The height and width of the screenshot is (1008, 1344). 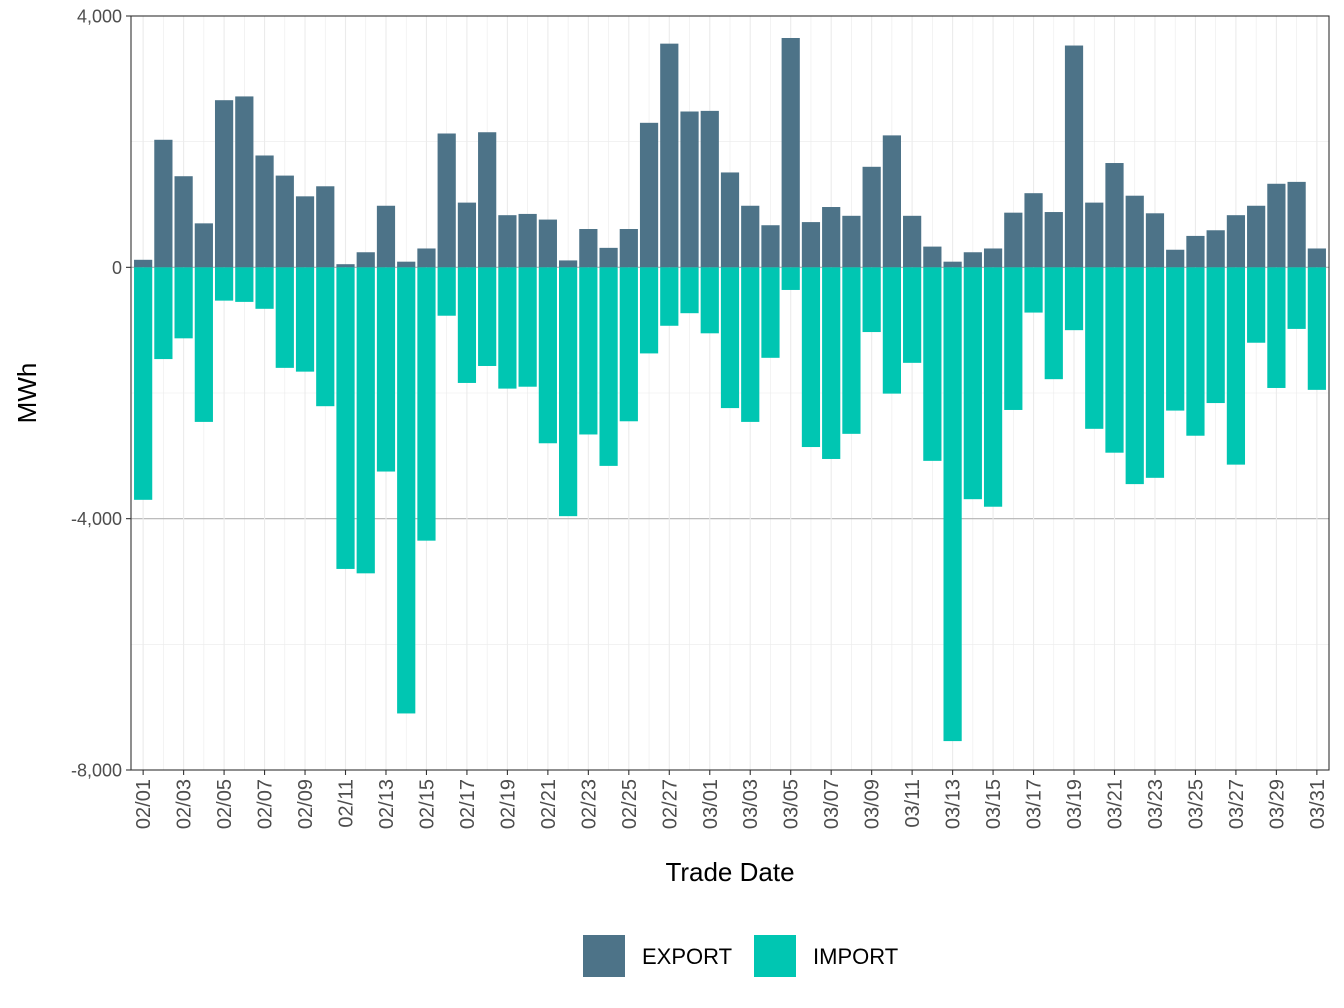 What do you see at coordinates (427, 804) in the screenshot?
I see `x-tick-label: 02/15` at bounding box center [427, 804].